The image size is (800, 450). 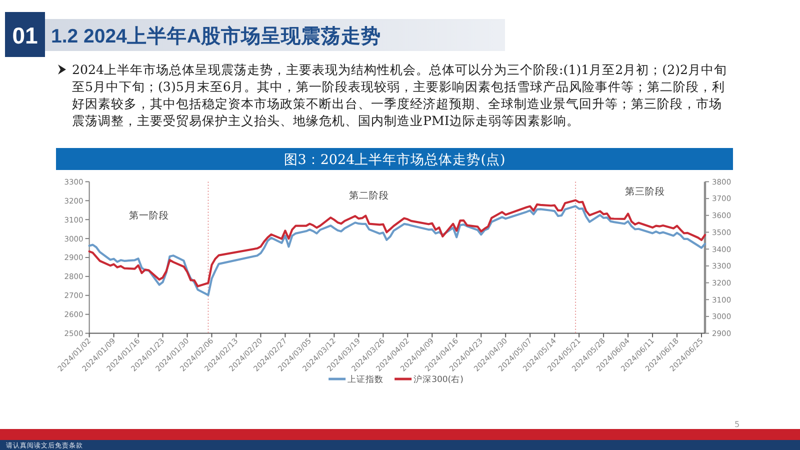 What do you see at coordinates (439, 379) in the screenshot?
I see `legend-label: 沪深300(右)` at bounding box center [439, 379].